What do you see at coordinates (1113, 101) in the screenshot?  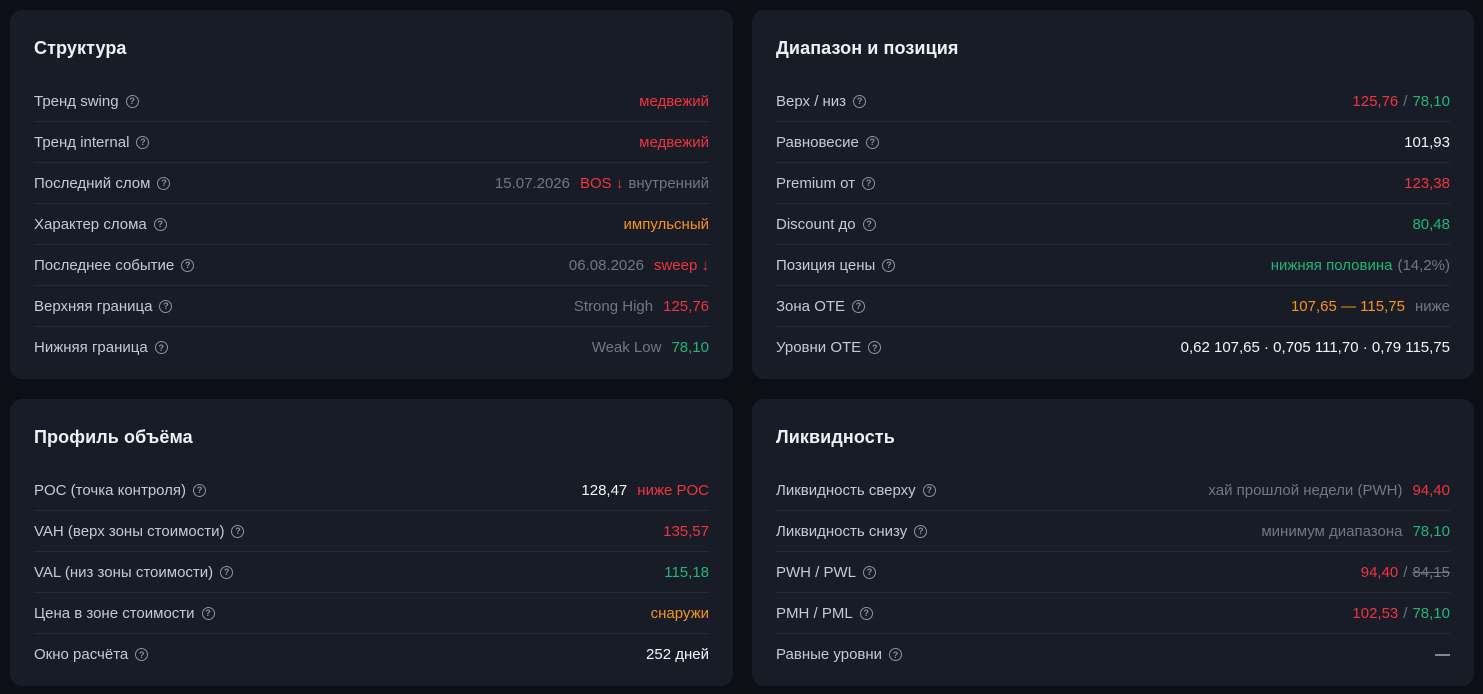 I see `row-high-low: Верх / низ? 125,76/78,10` at bounding box center [1113, 101].